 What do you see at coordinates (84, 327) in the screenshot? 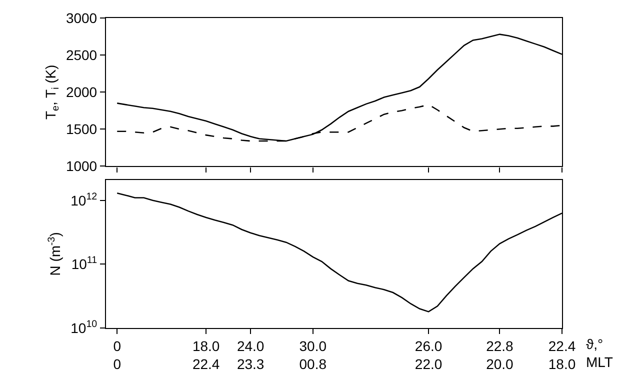
I see `y-tick-label: 10$^{10}$` at bounding box center [84, 327].